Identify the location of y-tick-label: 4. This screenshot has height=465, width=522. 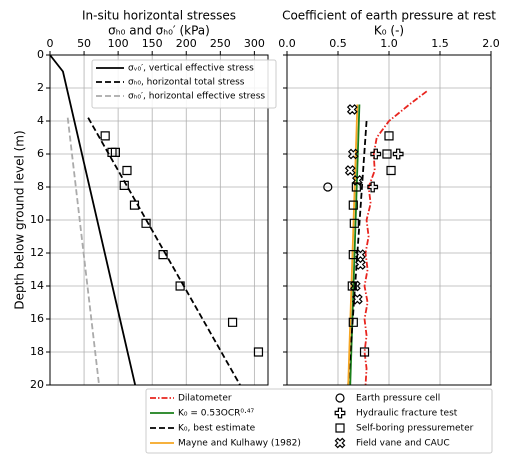
(40, 120).